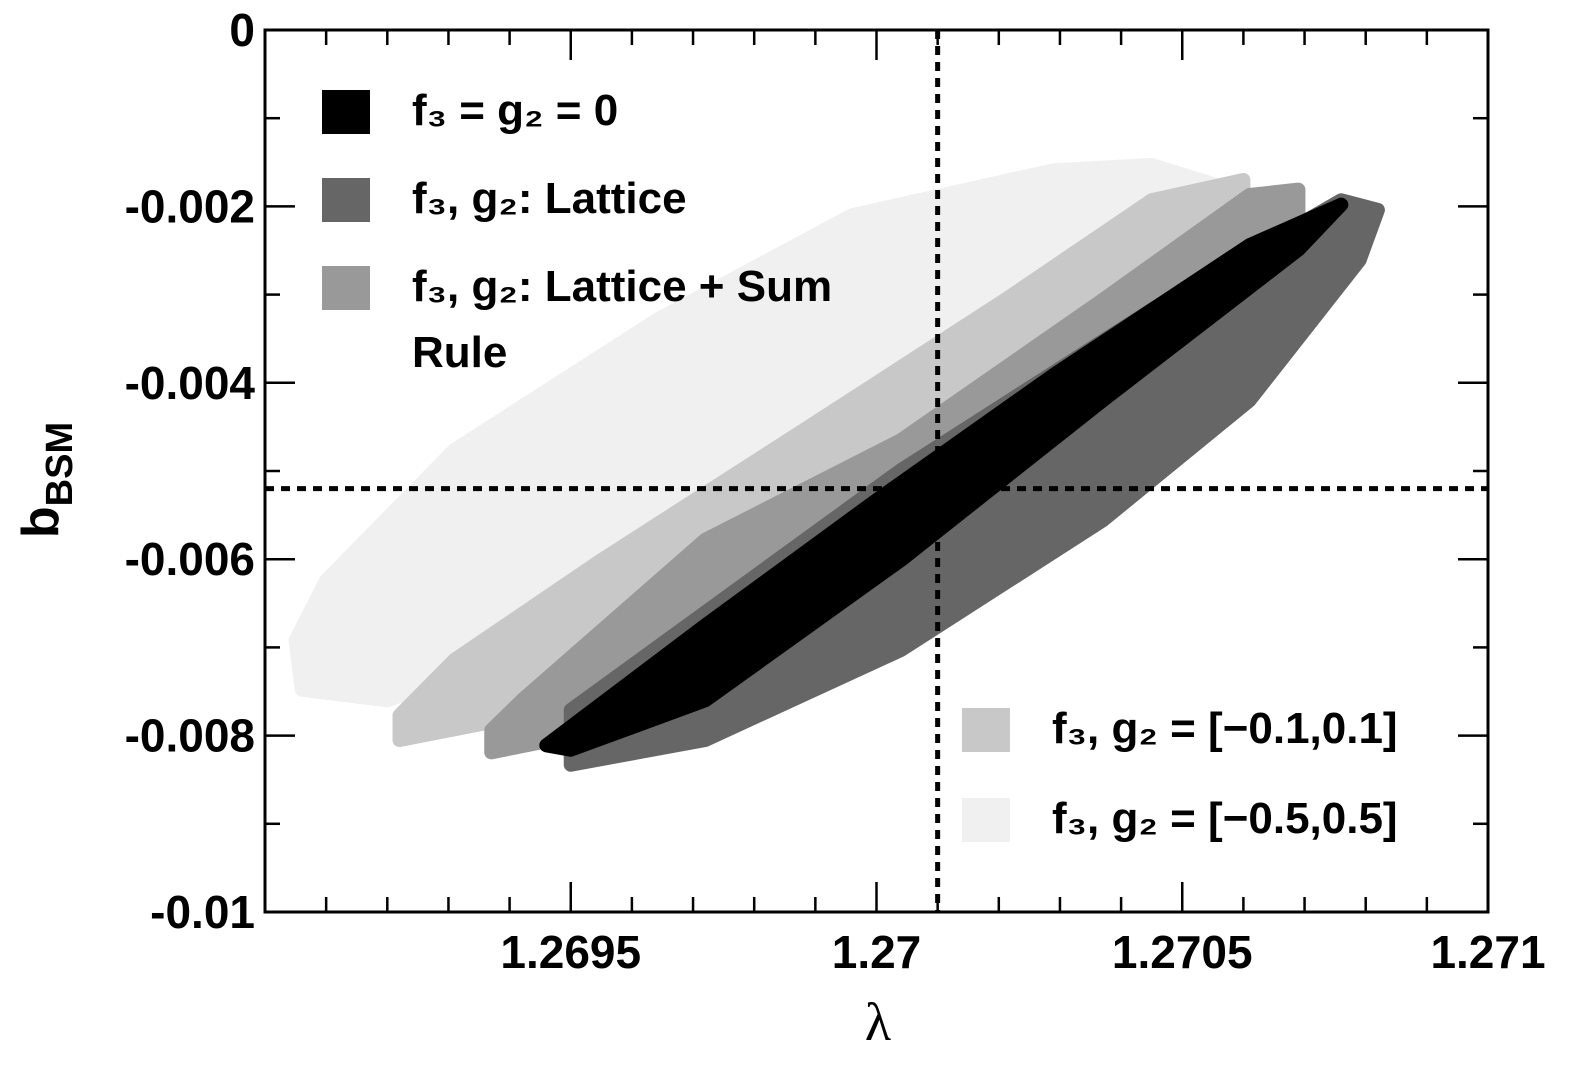 The width and height of the screenshot is (1575, 1067). I want to click on legend-entry: f₃, g₂: Lattice + Sum Rule, so click(582, 324).